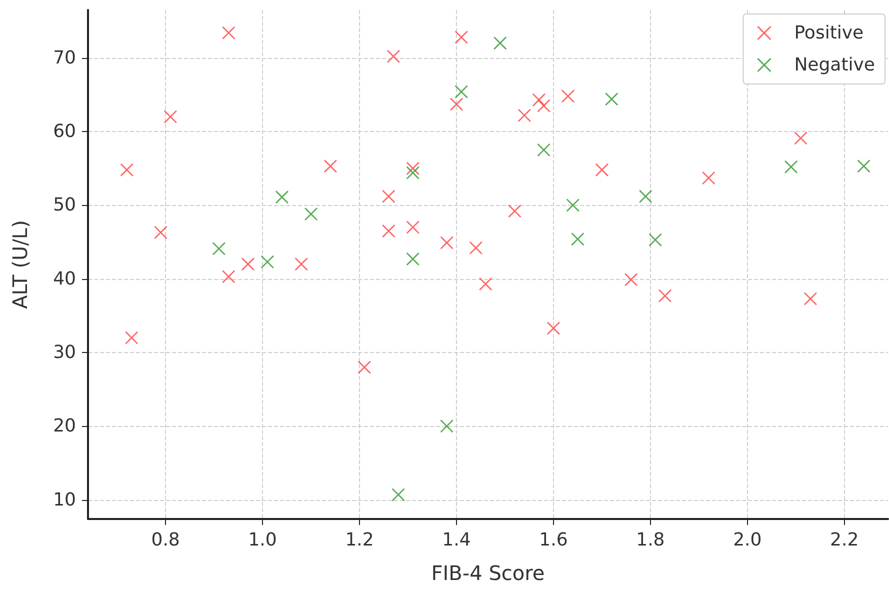 Image resolution: width=889 pixels, height=592 pixels. Describe the element at coordinates (64, 353) in the screenshot. I see `y-tick-label: 30` at that location.